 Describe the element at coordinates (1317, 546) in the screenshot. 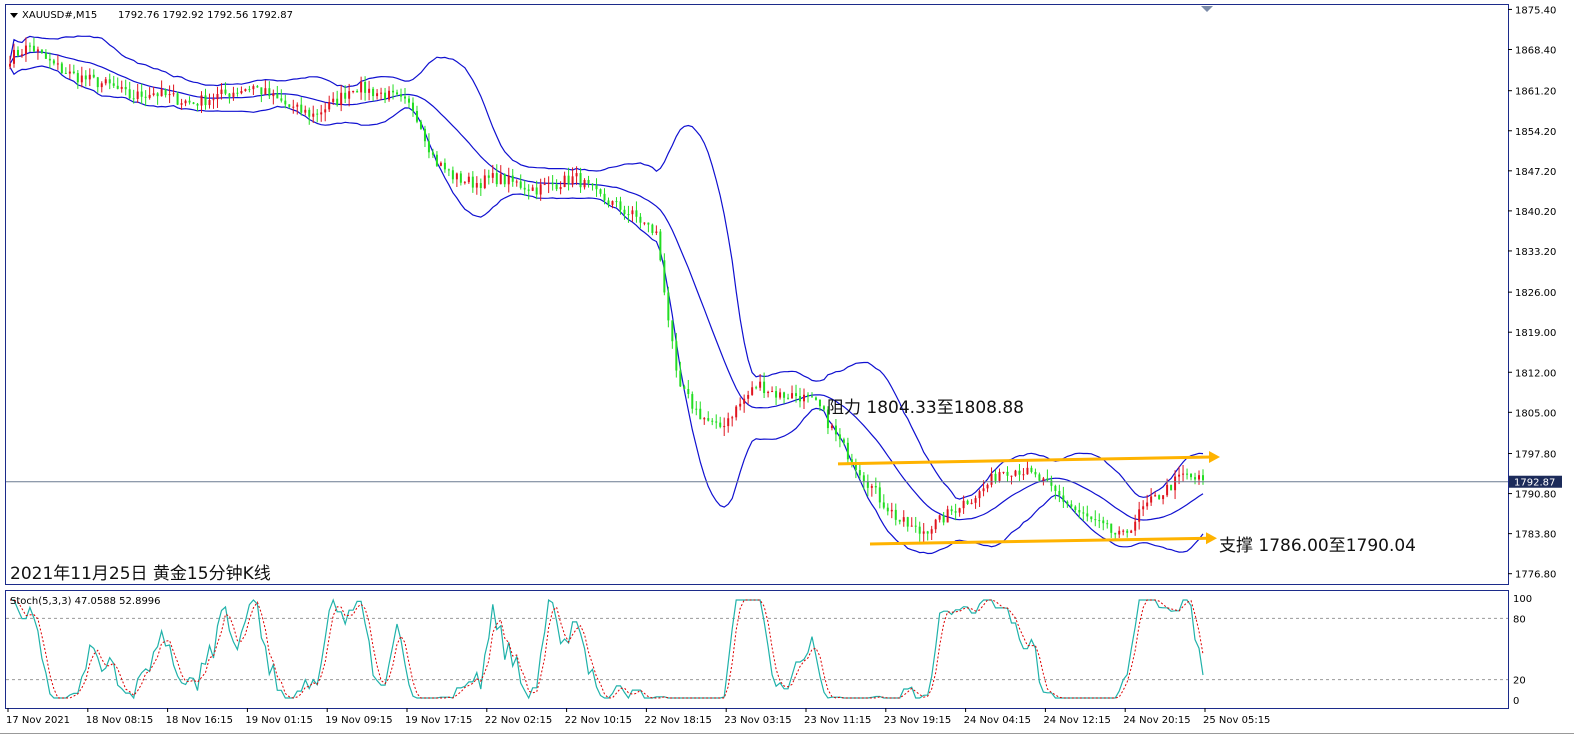

I see `support-annotation: 支撑 1786.00至1790.04` at that location.